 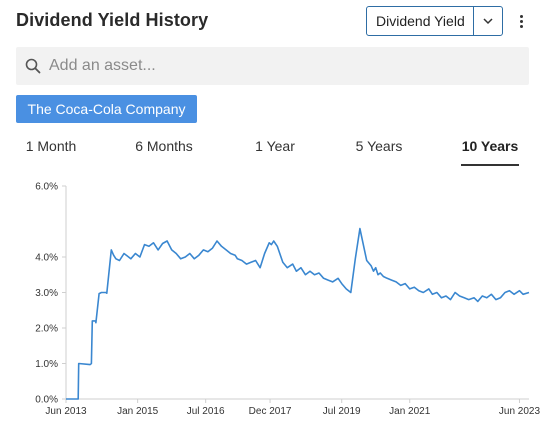 I want to click on more-options-icon, so click(x=521, y=21).